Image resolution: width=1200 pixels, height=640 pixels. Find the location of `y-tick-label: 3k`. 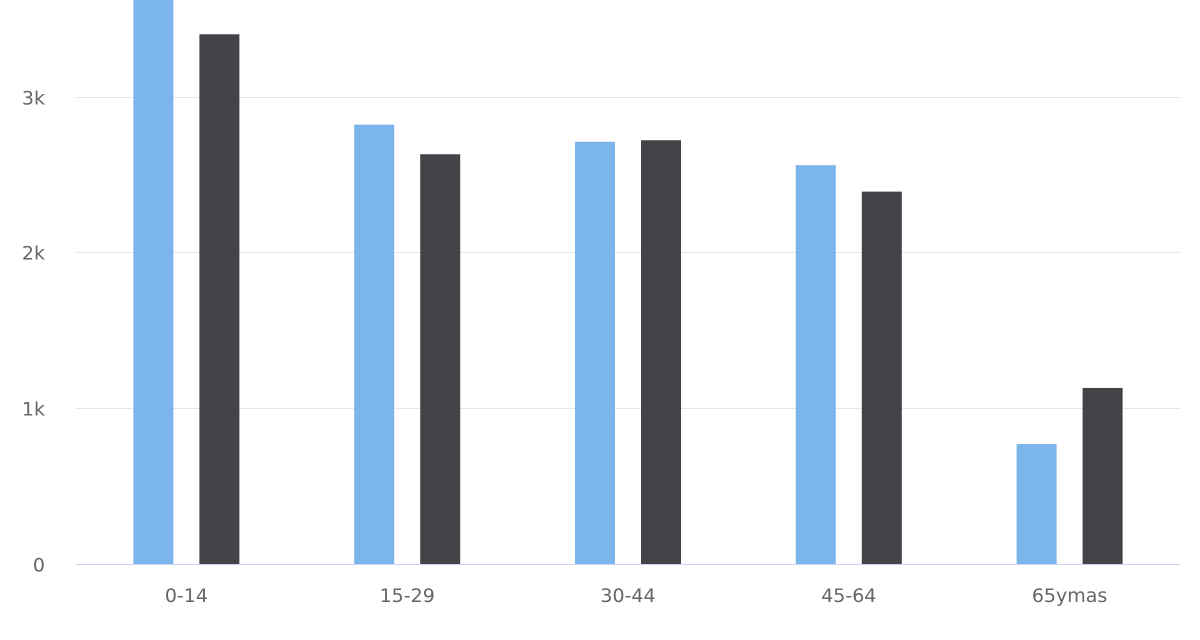

y-tick-label: 3k is located at coordinates (33, 99).